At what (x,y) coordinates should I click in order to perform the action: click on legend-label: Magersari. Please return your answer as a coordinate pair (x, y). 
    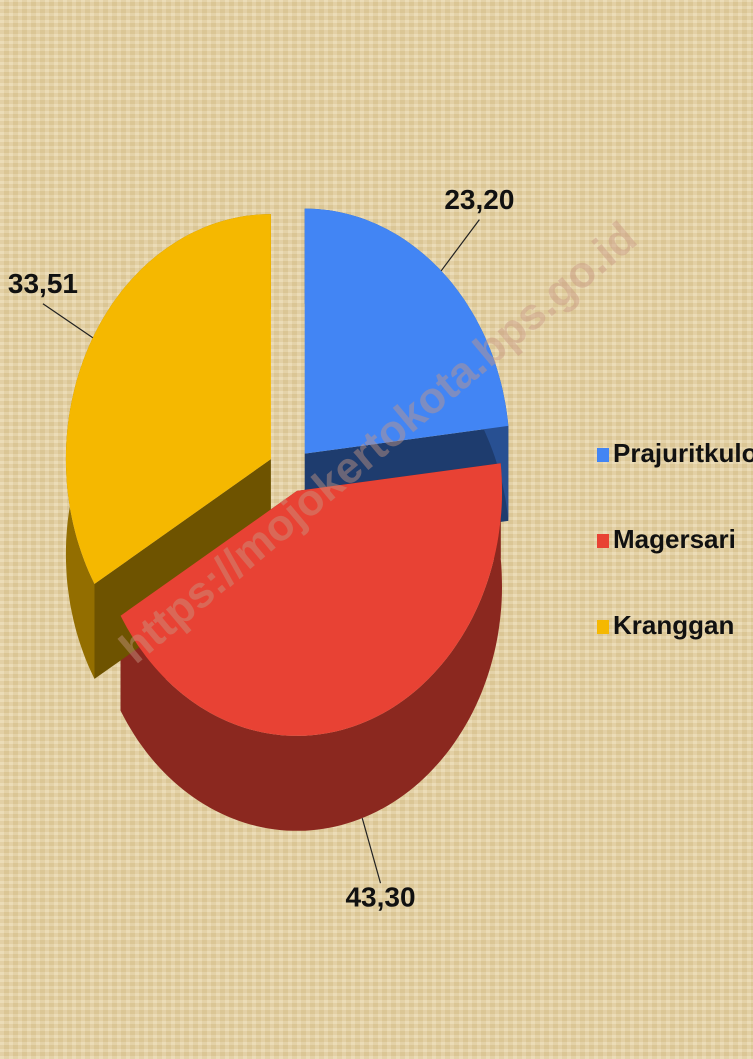
    Looking at the image, I should click on (674, 539).